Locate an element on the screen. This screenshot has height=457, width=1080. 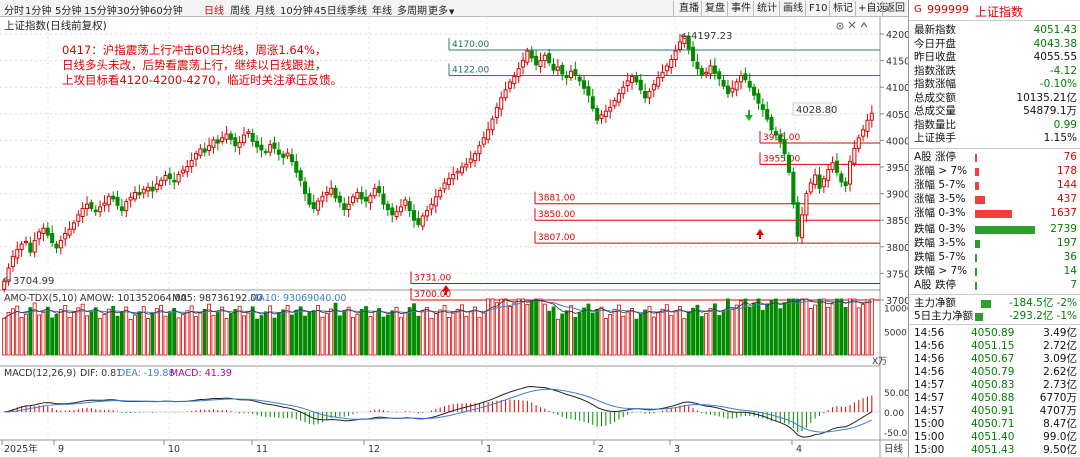
level-label: 4170.00 is located at coordinates (470, 45).